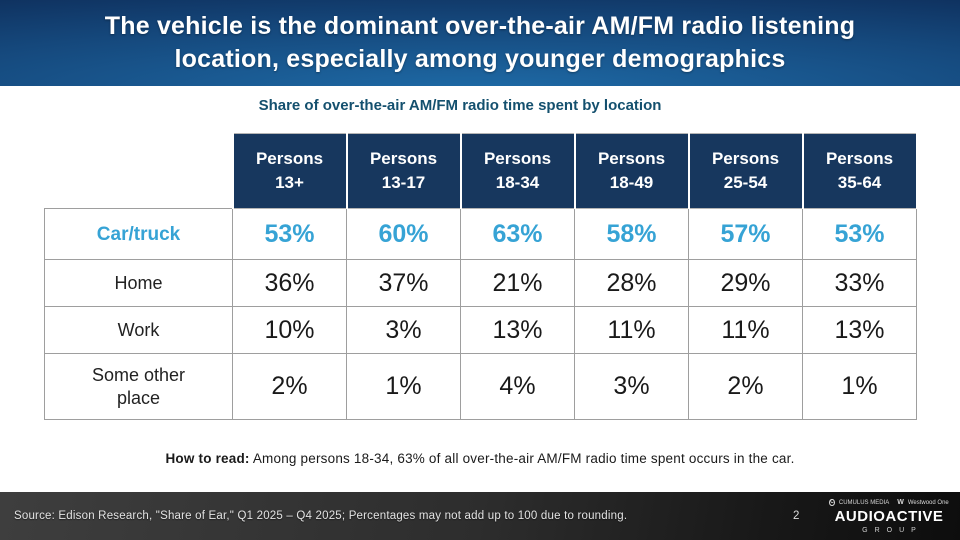 The height and width of the screenshot is (540, 960). I want to click on column-header-persons-35-64: Persons 35-64, so click(859, 171).